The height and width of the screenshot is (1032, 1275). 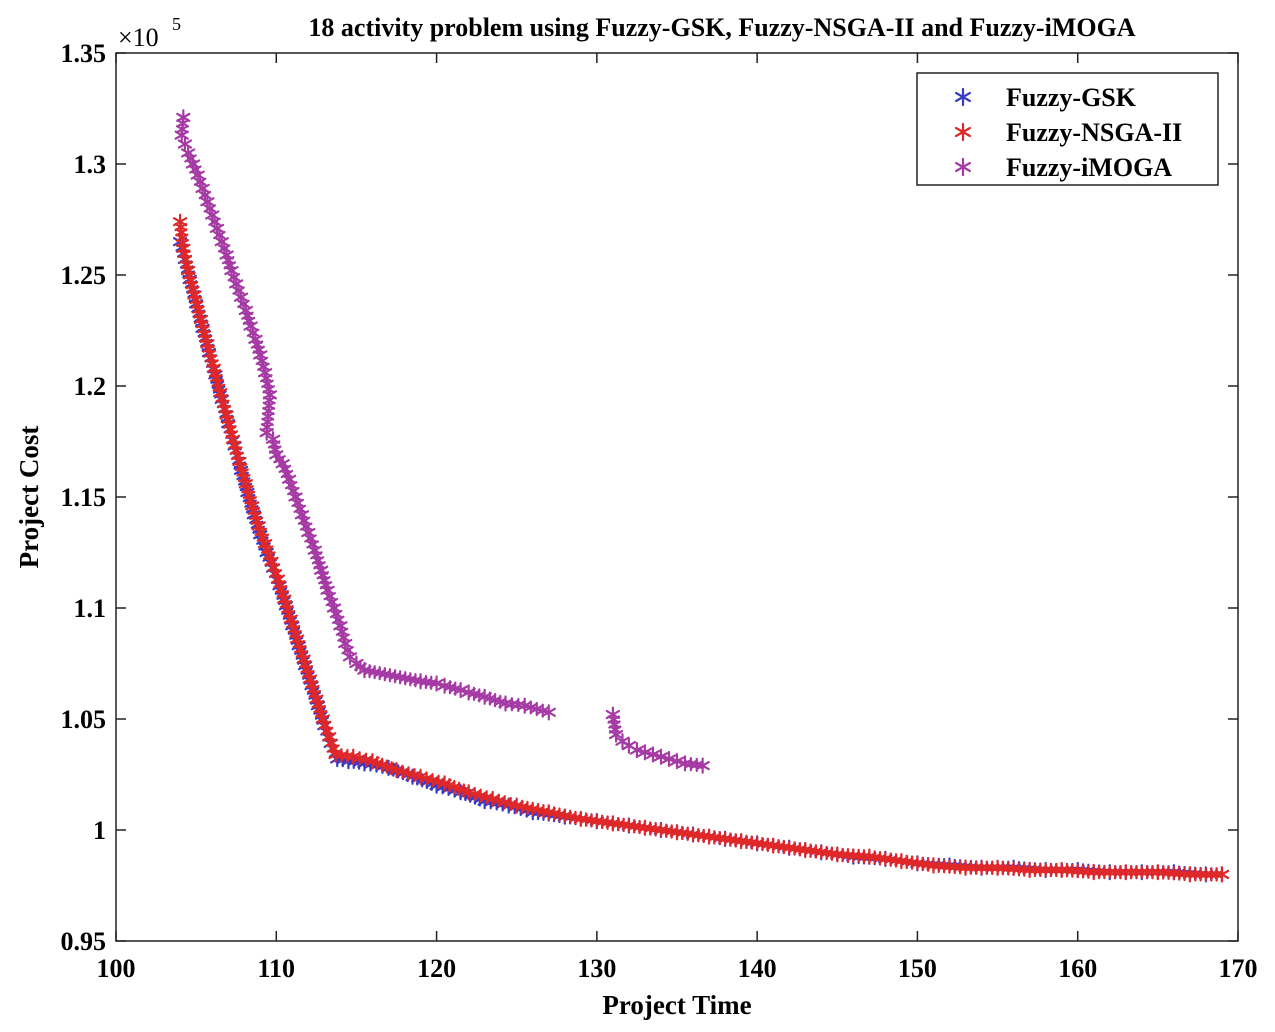 I want to click on x-tick-label: 140, so click(x=757, y=968).